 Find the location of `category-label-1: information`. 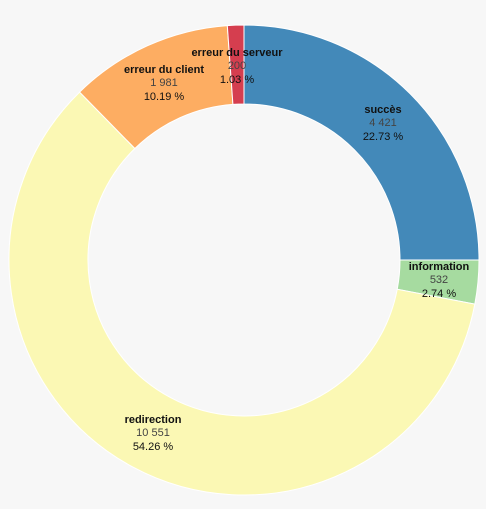

category-label-1: information is located at coordinates (439, 267).